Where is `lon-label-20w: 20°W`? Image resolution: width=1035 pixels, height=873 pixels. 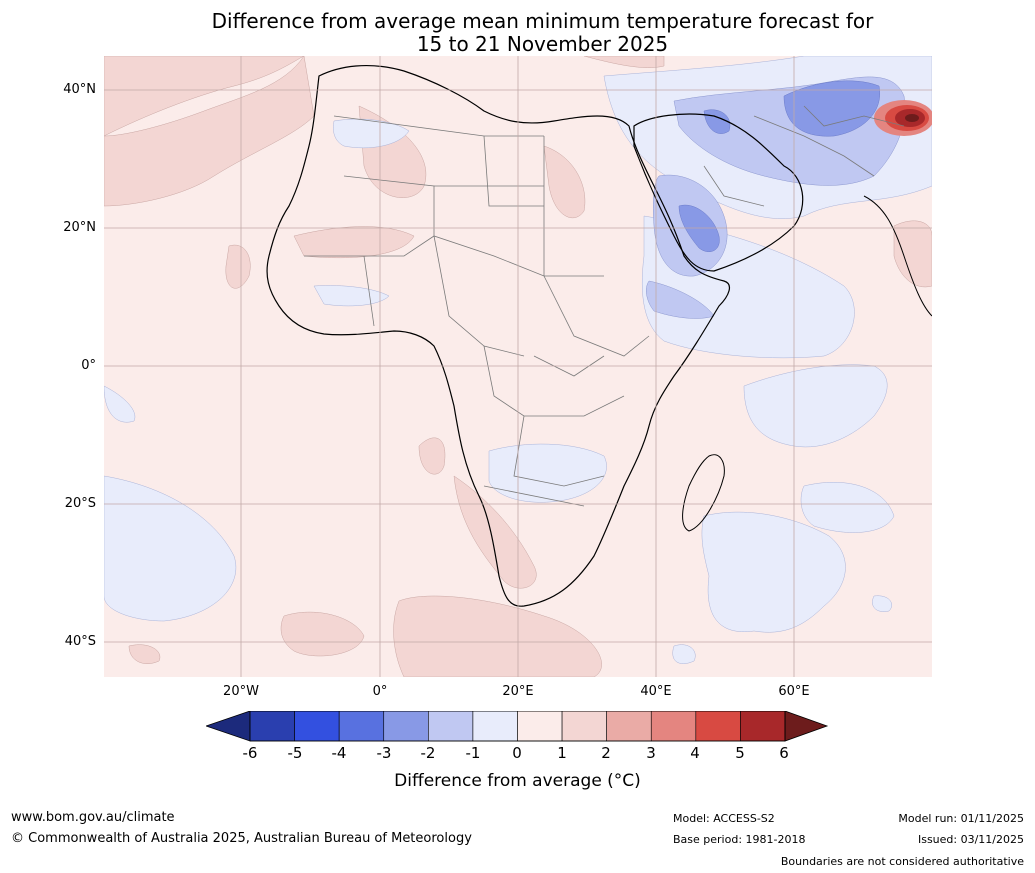 lon-label-20w: 20°W is located at coordinates (241, 691).